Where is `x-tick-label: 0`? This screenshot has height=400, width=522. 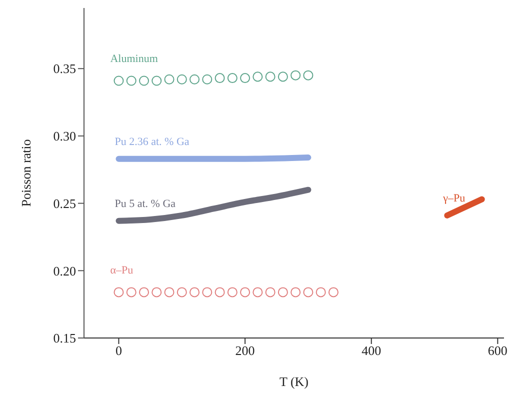 x-tick-label: 0 is located at coordinates (118, 350).